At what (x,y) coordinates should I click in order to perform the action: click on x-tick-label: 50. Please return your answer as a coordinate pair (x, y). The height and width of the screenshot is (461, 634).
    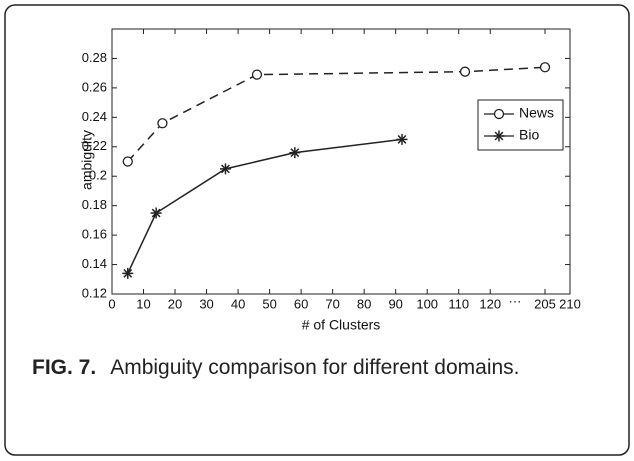
    Looking at the image, I should click on (269, 303).